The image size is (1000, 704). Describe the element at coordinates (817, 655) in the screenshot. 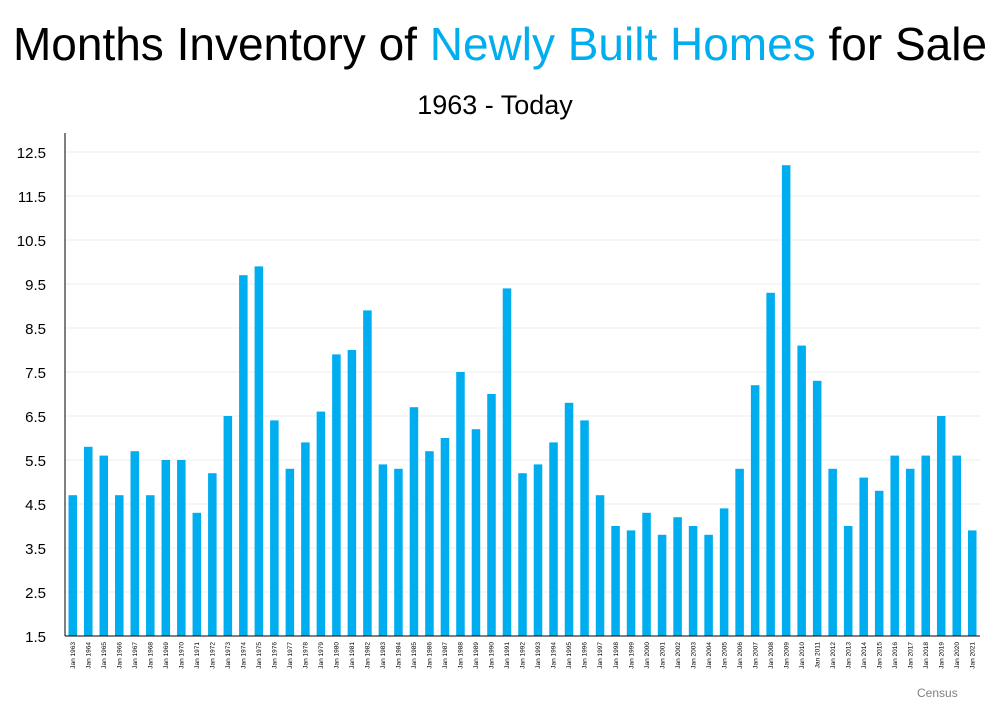

I see `x-tick-label: Jan 2011` at that location.